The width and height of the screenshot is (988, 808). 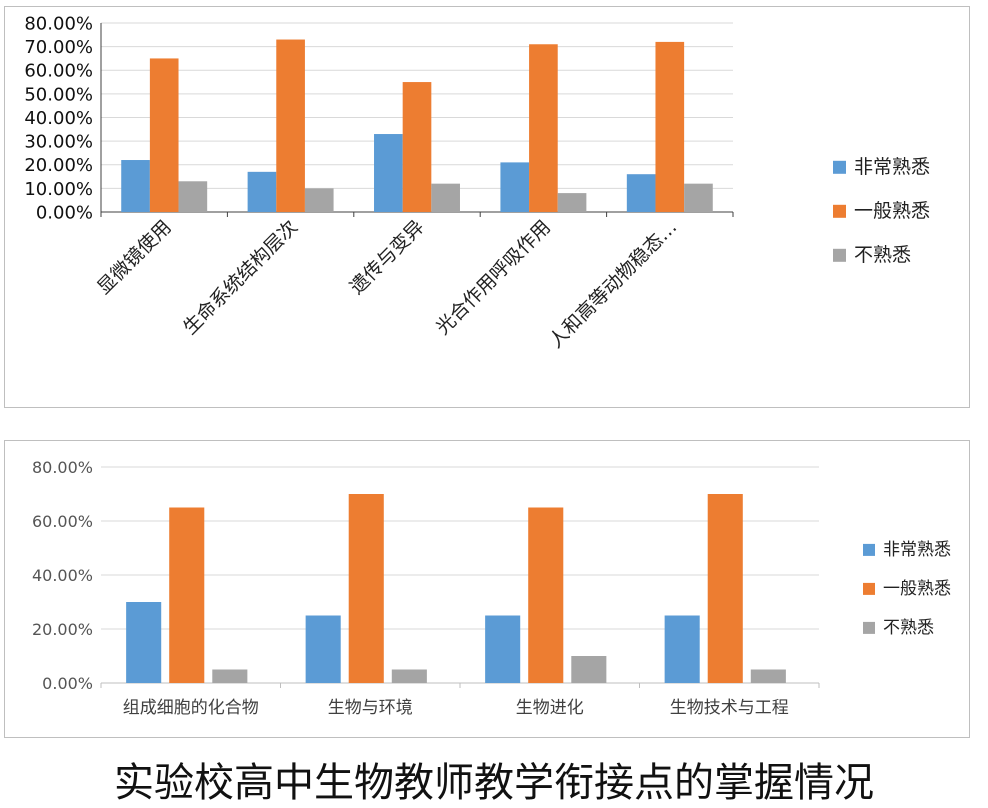 What do you see at coordinates (494, 783) in the screenshot?
I see `figure-caption: 实验校高中生物教师教学衔接点的掌握情况` at bounding box center [494, 783].